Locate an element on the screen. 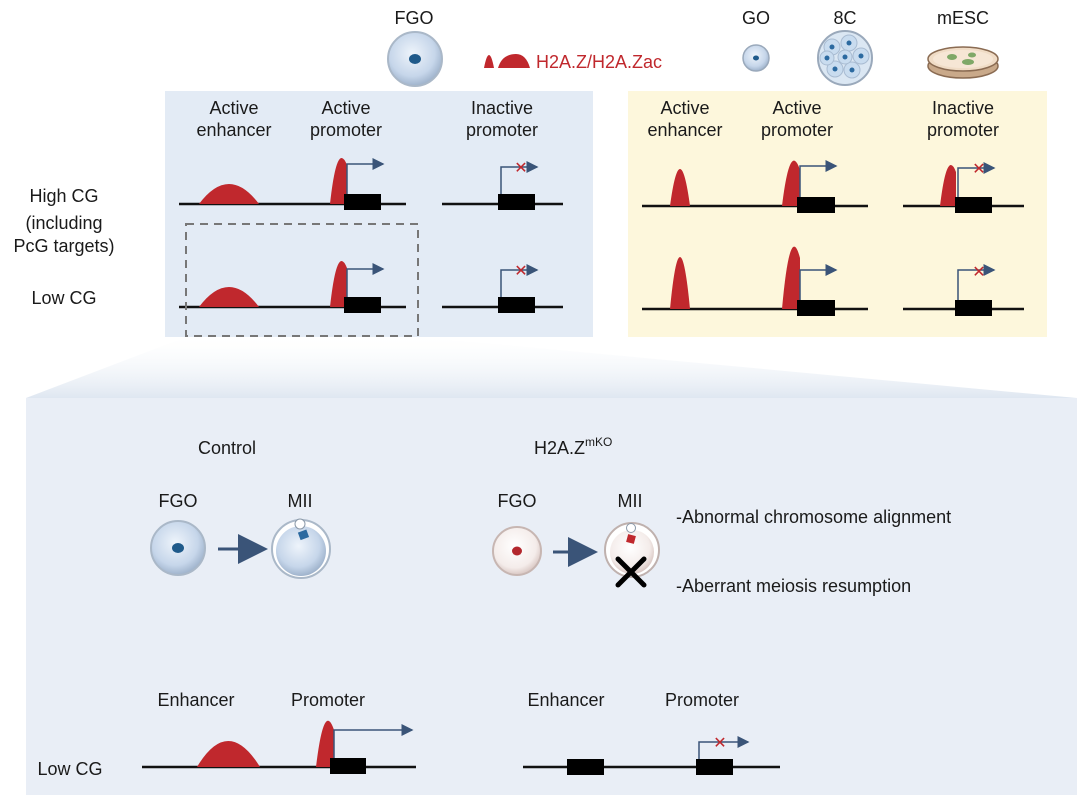 This screenshot has width=1077, height=795. ko-promoter-label: Promoter is located at coordinates (702, 700).